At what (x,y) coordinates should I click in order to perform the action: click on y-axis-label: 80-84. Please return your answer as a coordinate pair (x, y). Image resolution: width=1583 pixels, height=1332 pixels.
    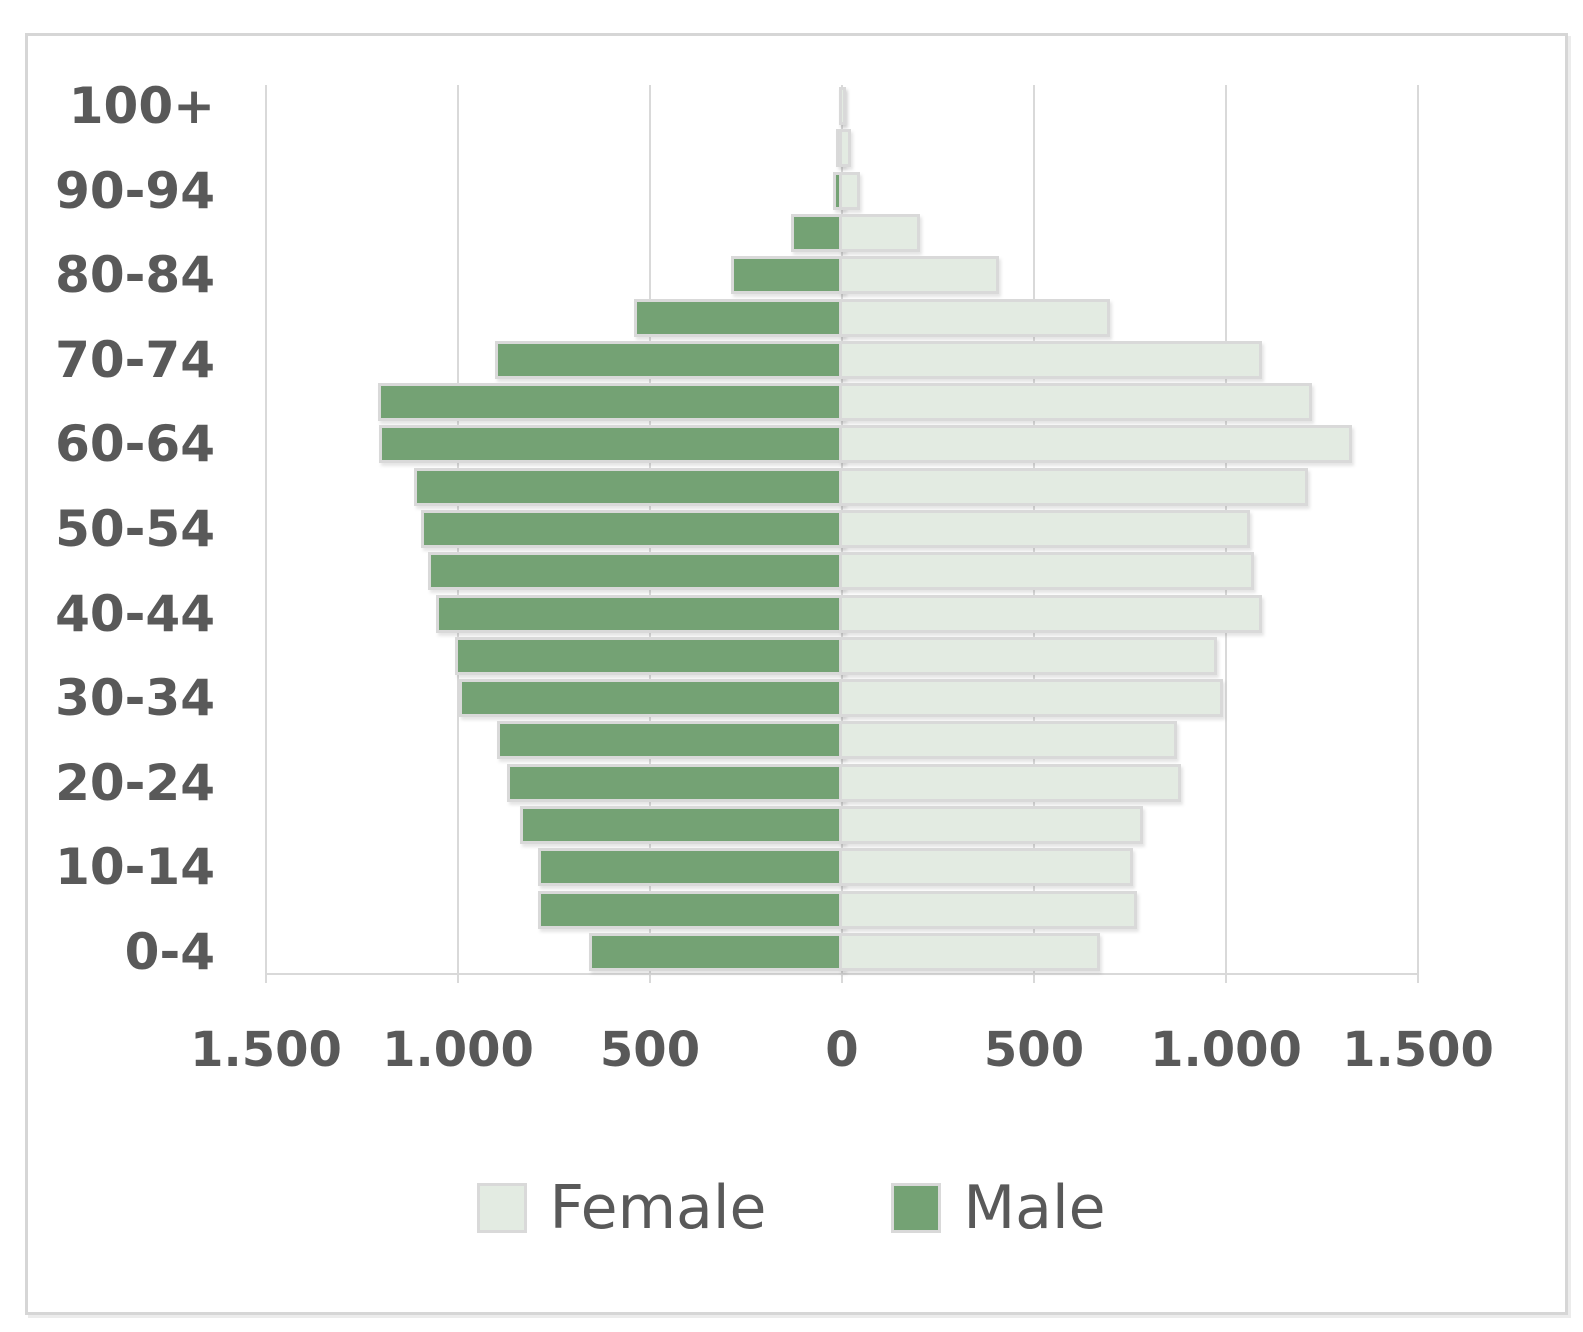
    Looking at the image, I should click on (135, 275).